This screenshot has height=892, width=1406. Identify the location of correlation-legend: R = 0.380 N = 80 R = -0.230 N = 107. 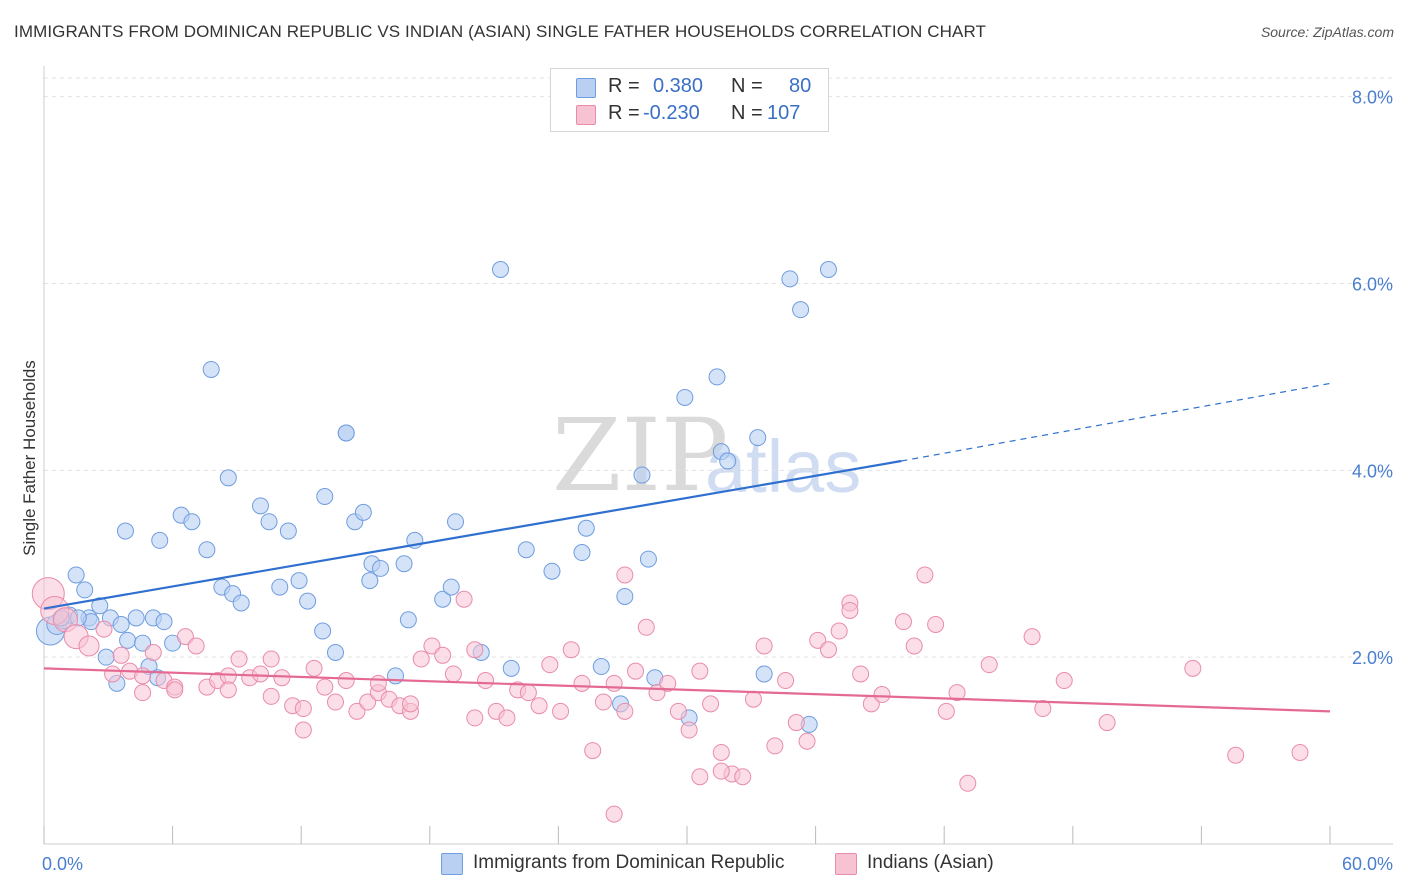
(689, 100).